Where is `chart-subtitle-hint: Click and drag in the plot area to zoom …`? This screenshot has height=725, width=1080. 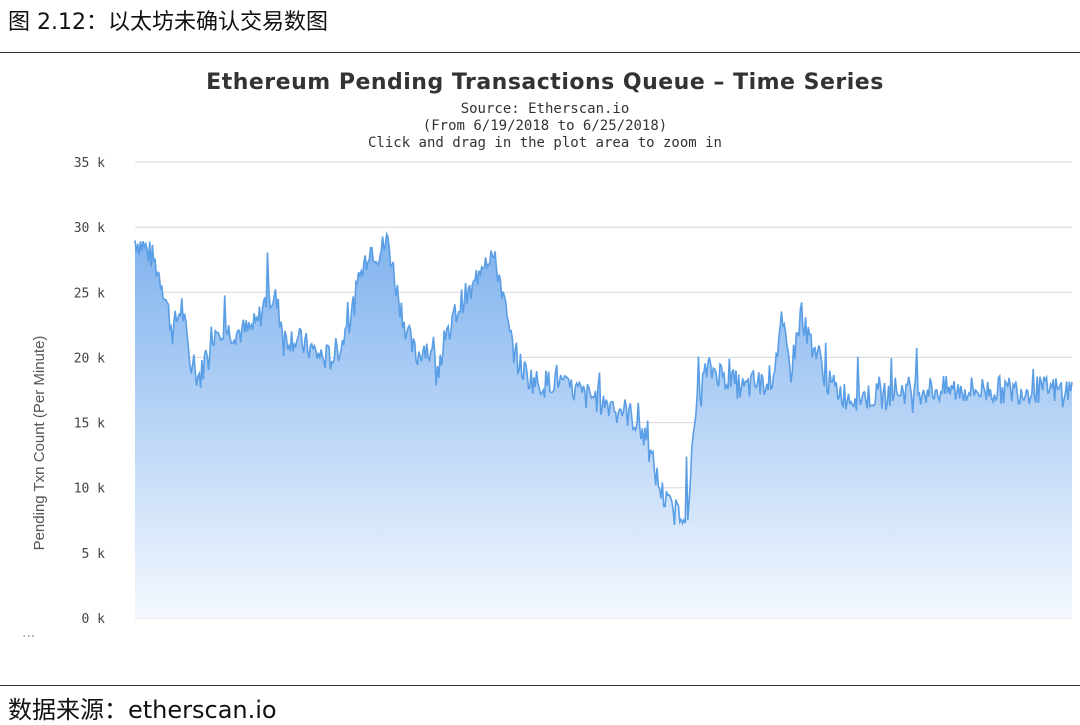
chart-subtitle-hint: Click and drag in the plot area to zoom … is located at coordinates (545, 143).